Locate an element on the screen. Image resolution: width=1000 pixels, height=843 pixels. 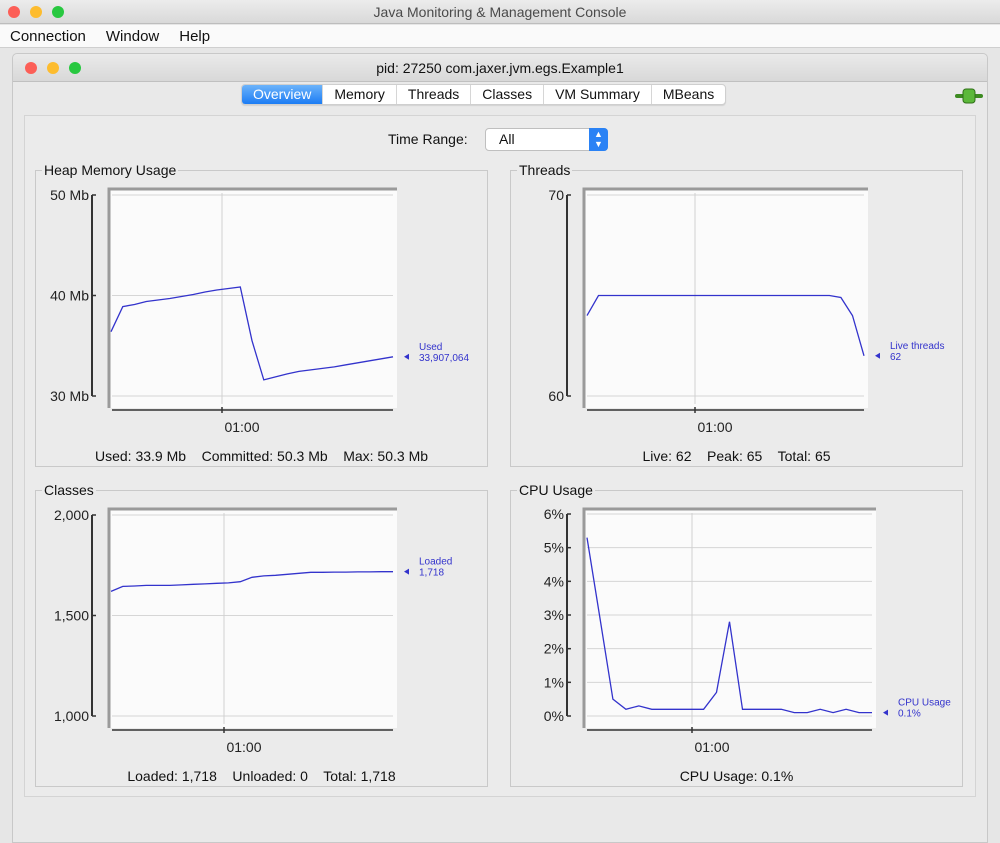
cpu-title: CPU Usage is located at coordinates (556, 490).